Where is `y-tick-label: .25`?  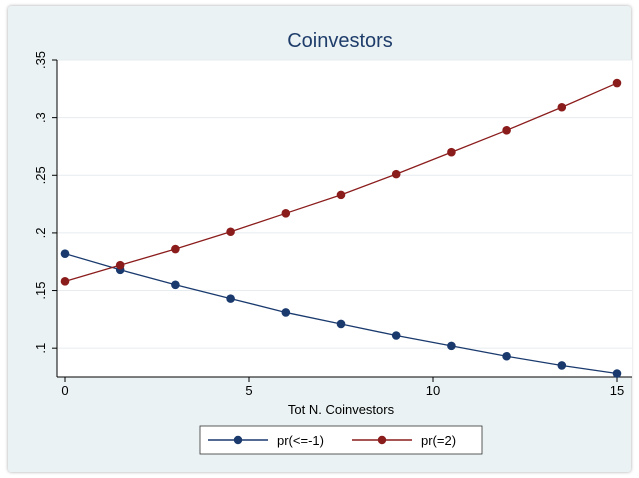
y-tick-label: .25 is located at coordinates (40, 175).